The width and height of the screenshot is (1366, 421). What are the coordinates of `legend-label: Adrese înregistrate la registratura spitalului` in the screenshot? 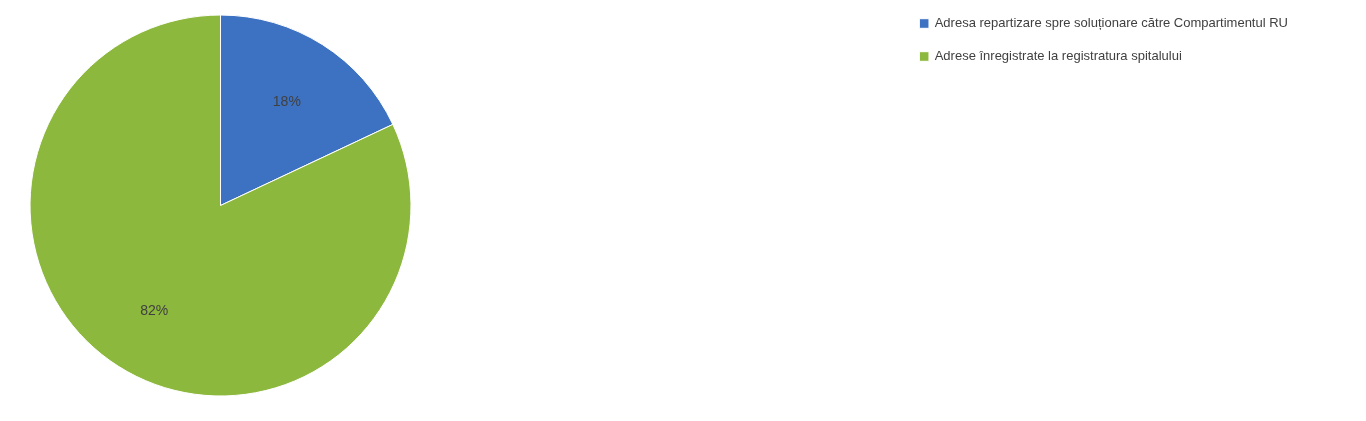 It's located at (1058, 55).